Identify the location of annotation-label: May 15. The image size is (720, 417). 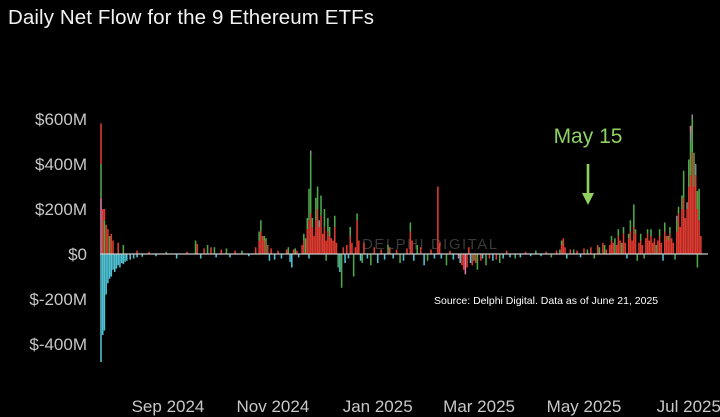
(588, 136).